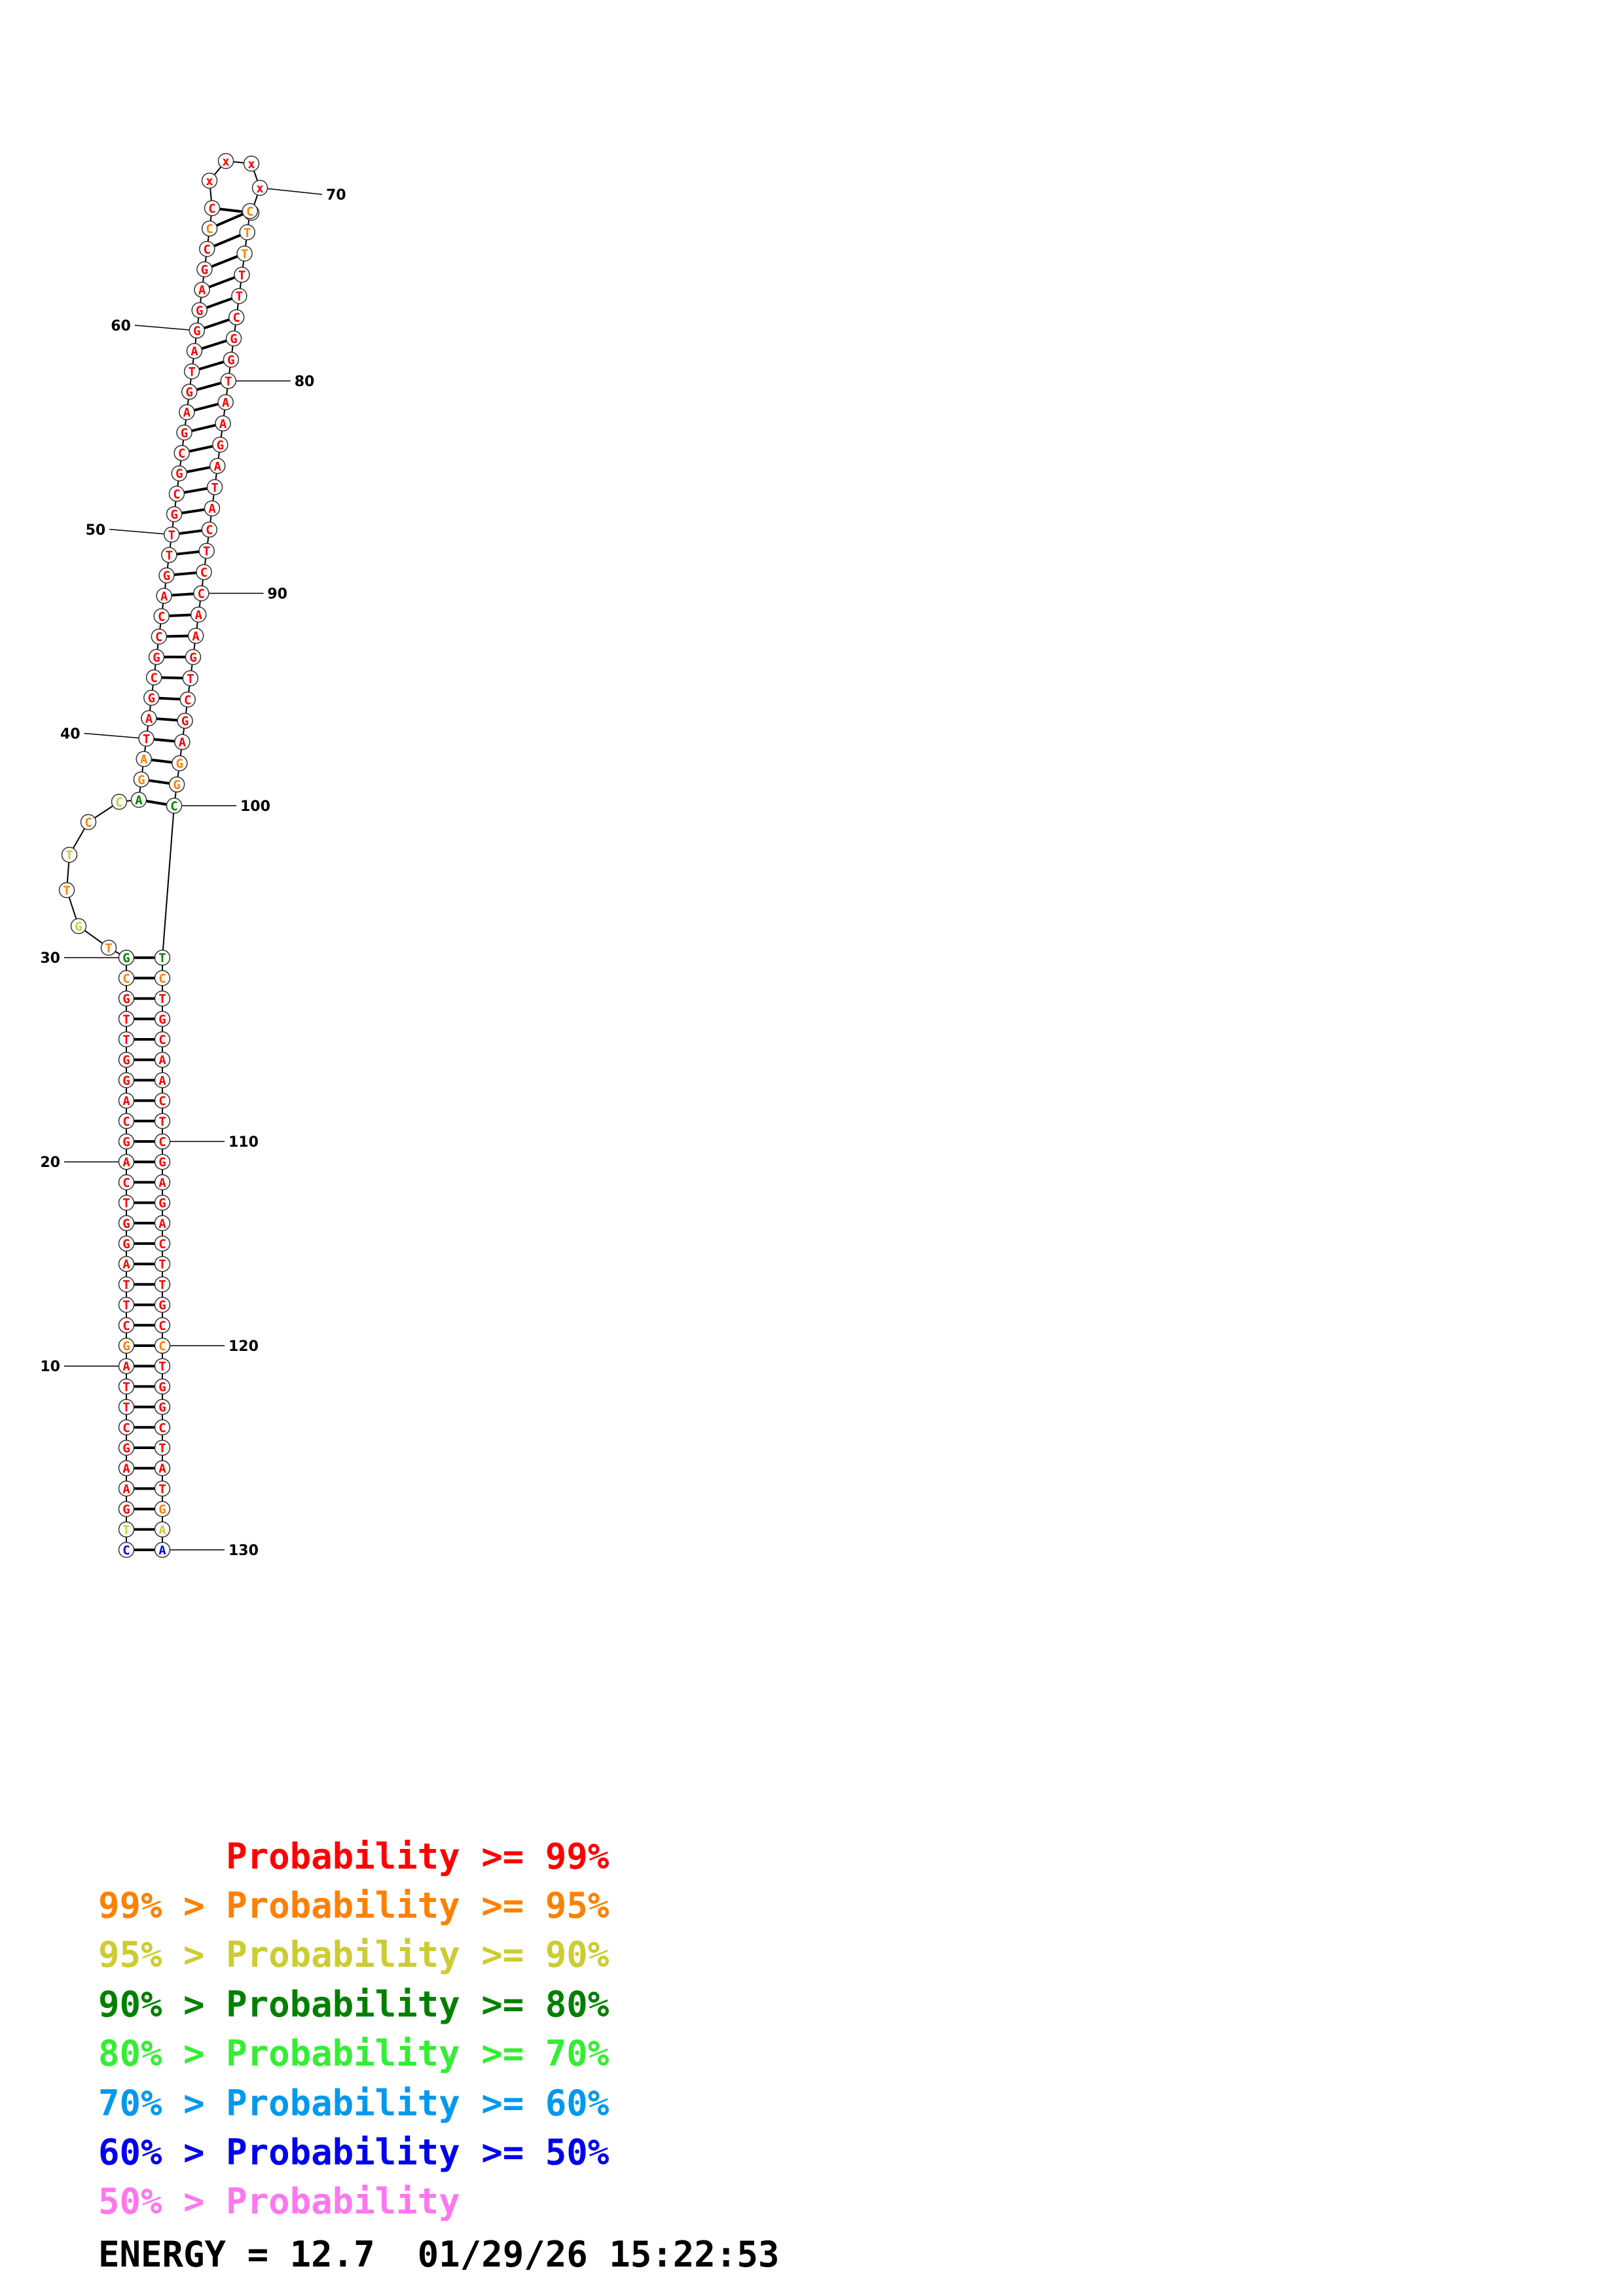  Describe the element at coordinates (168, 882) in the screenshot. I see `backbone-segment` at that location.